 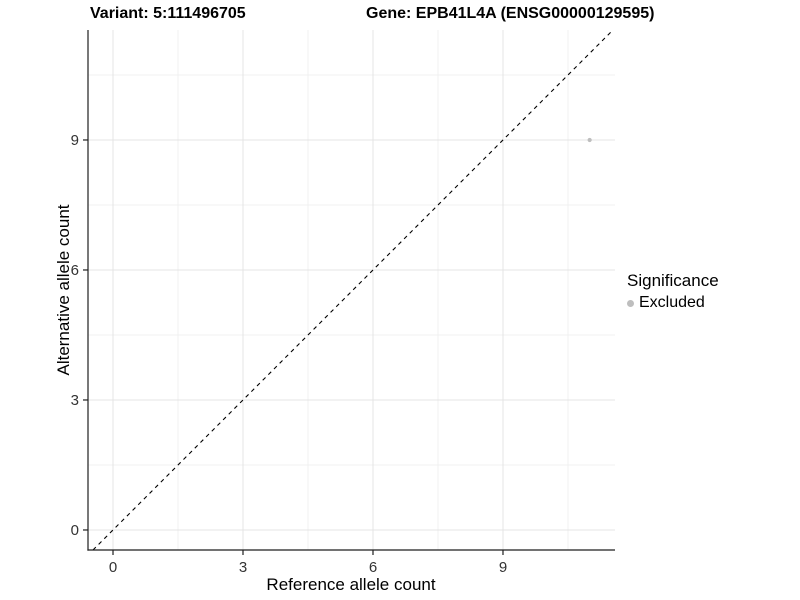 I want to click on legend-title: Significance, so click(x=673, y=280).